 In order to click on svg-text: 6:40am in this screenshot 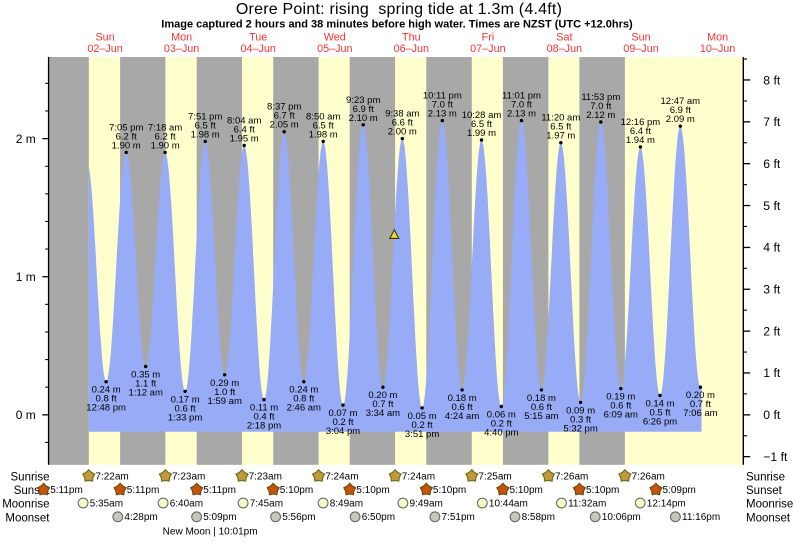, I will do `click(186, 503)`.